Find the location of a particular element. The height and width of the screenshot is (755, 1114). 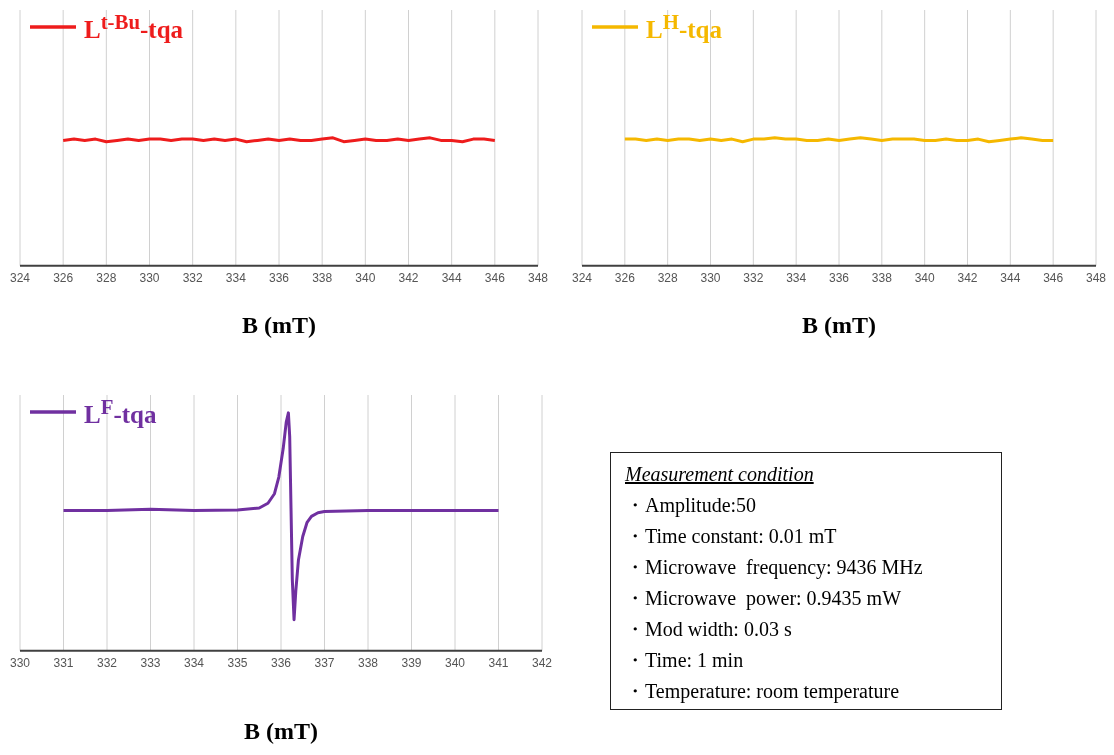

text: ・Microwave power: 0.9435 mW is located at coordinates (764, 599).